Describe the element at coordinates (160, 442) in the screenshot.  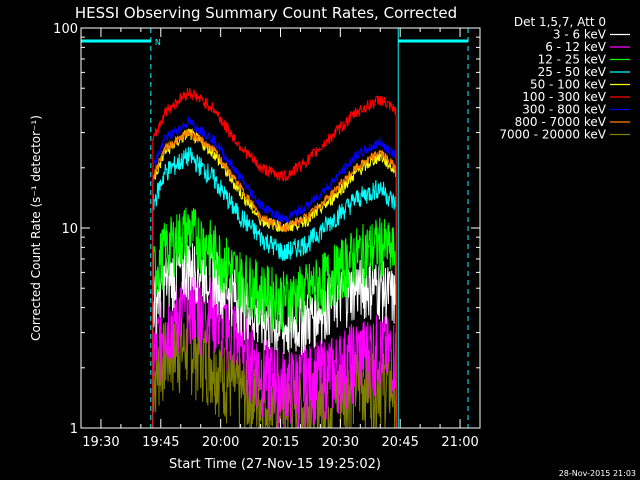
I see `x-tick-label: 19:45` at that location.